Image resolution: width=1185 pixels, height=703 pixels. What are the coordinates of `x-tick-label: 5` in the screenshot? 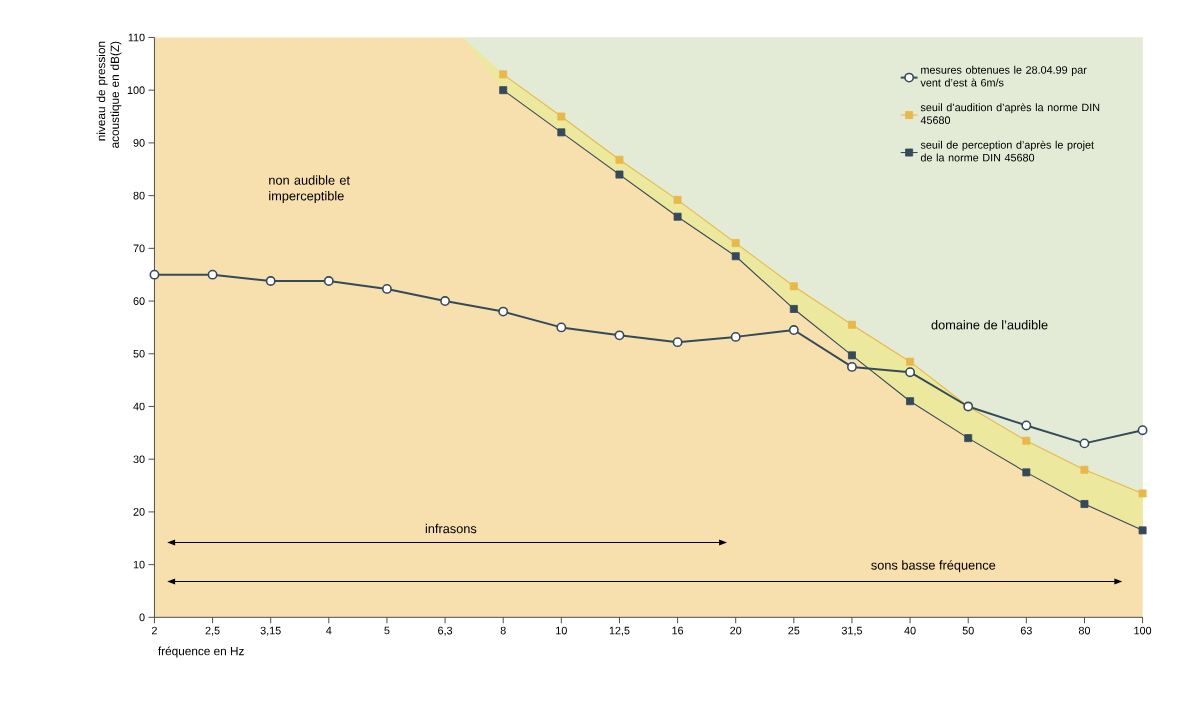 It's located at (387, 630).